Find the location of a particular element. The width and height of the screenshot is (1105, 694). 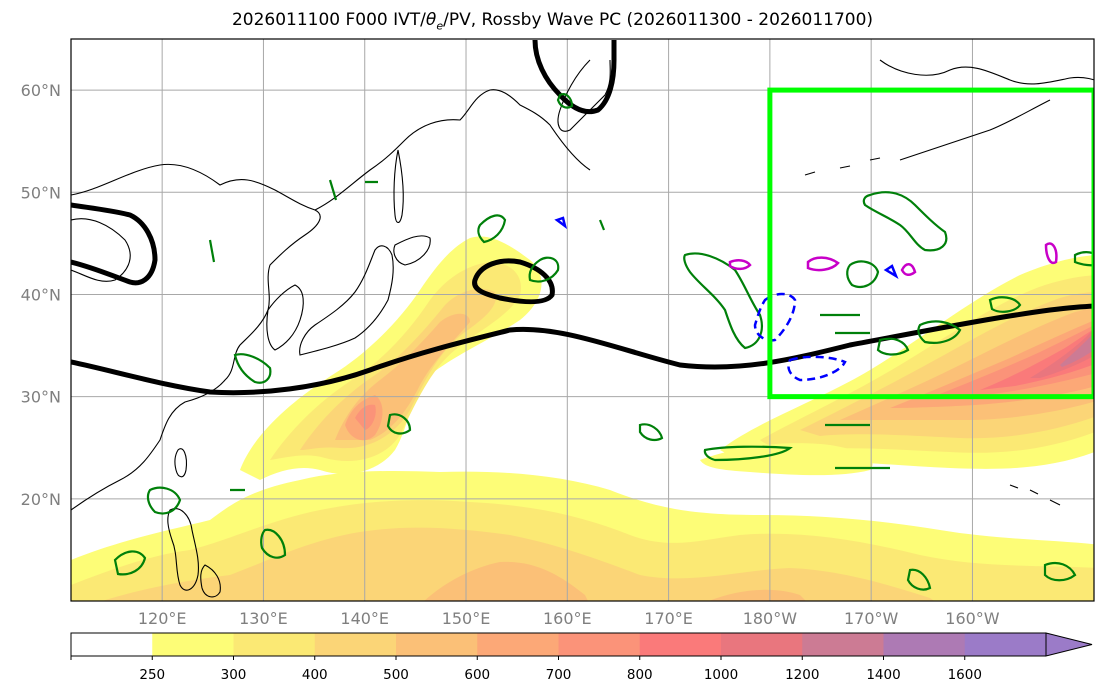

title-prefix: 2026011100 F000 IVT/ is located at coordinates (328, 20).